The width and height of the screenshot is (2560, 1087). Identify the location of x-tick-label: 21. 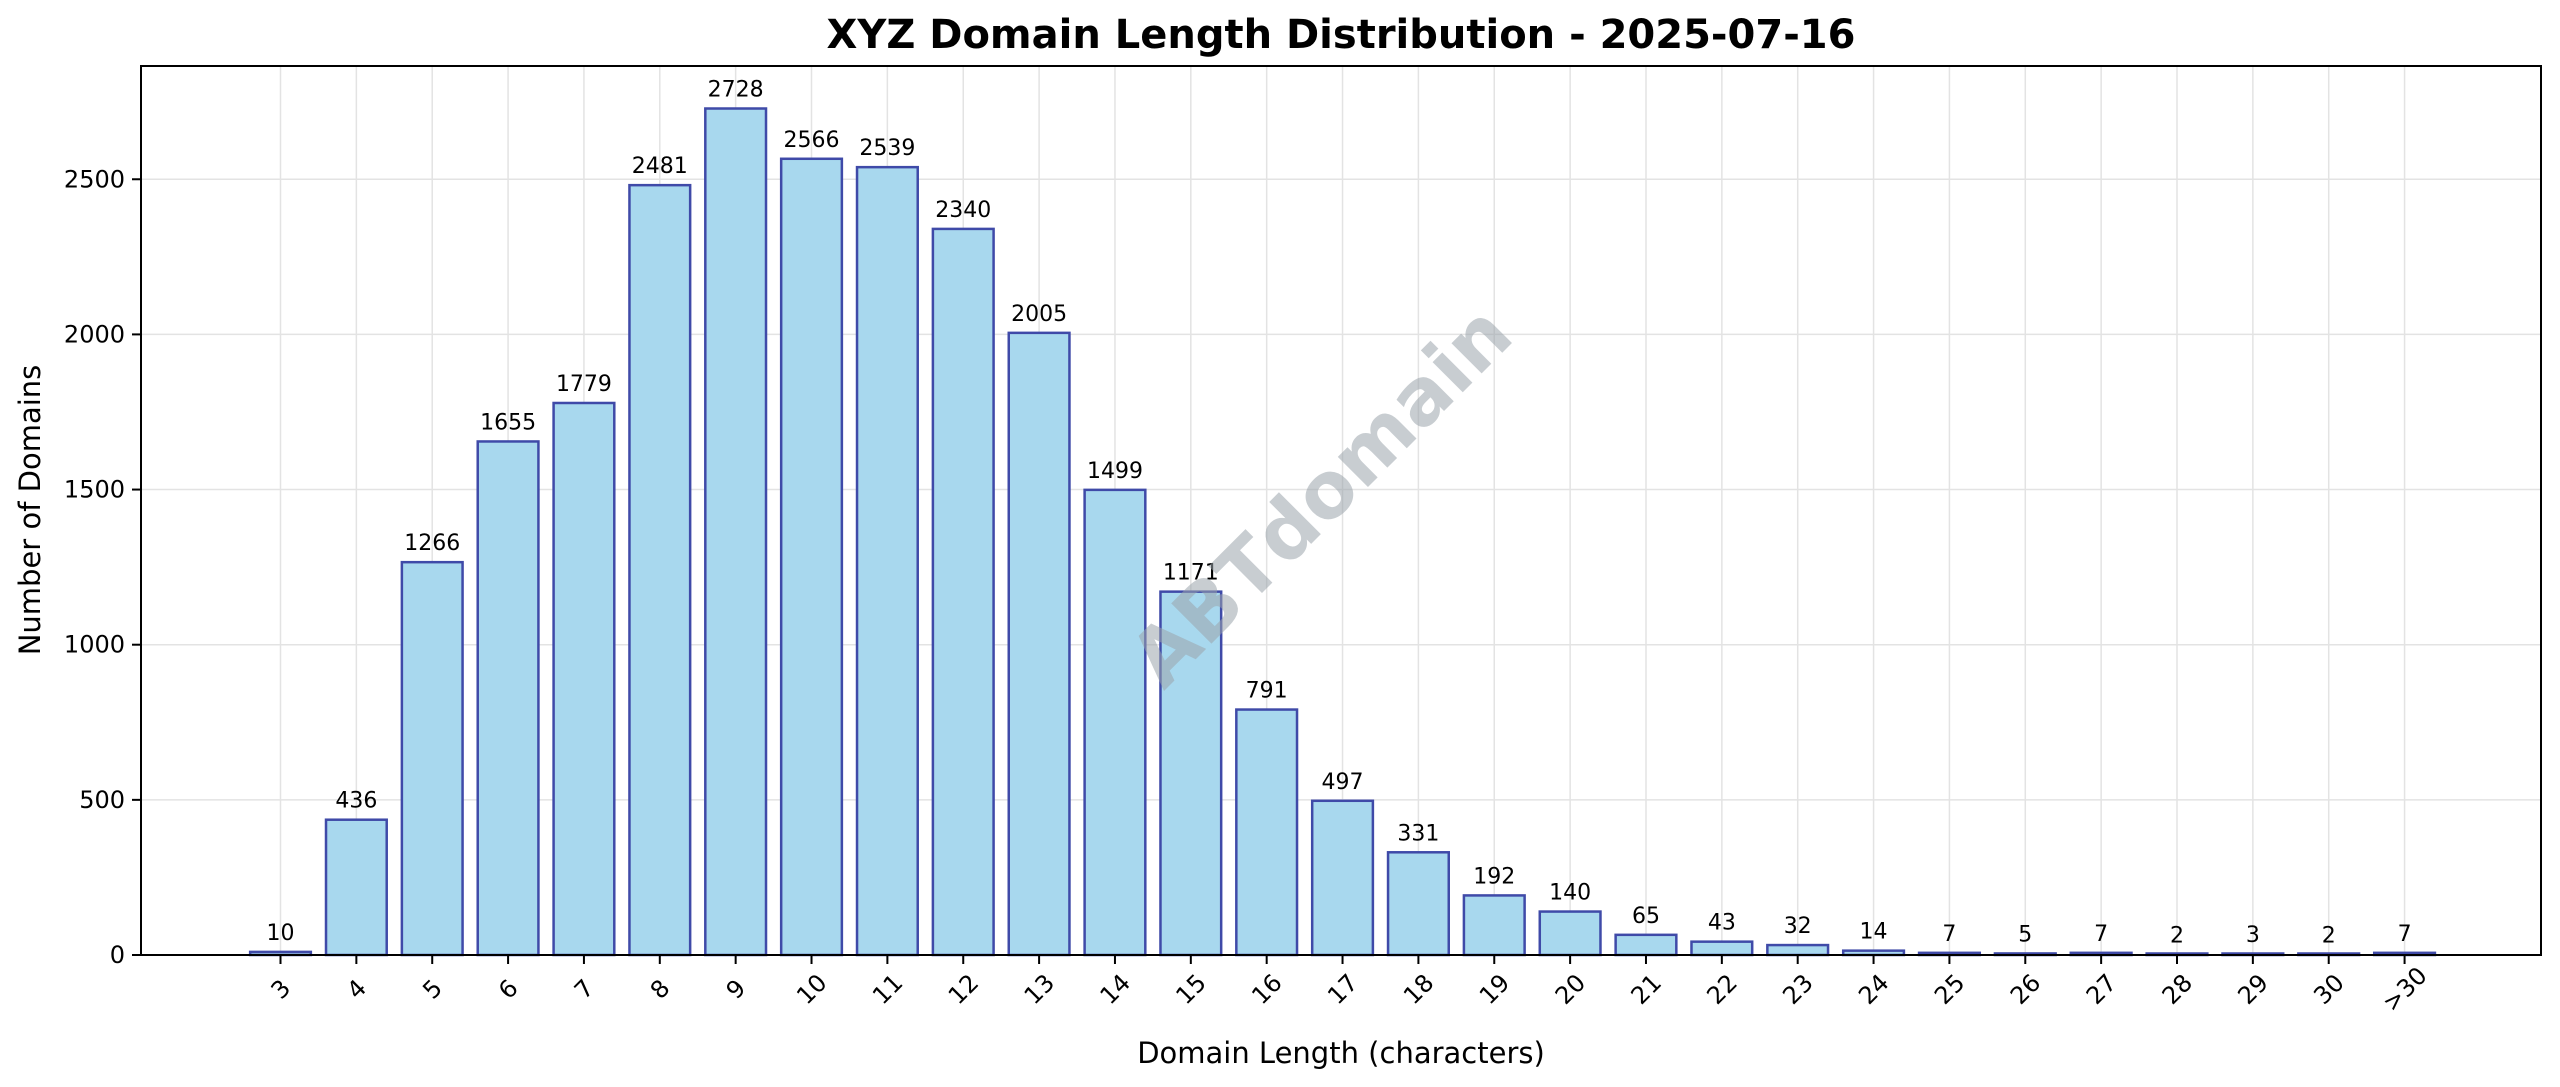
(1646, 989).